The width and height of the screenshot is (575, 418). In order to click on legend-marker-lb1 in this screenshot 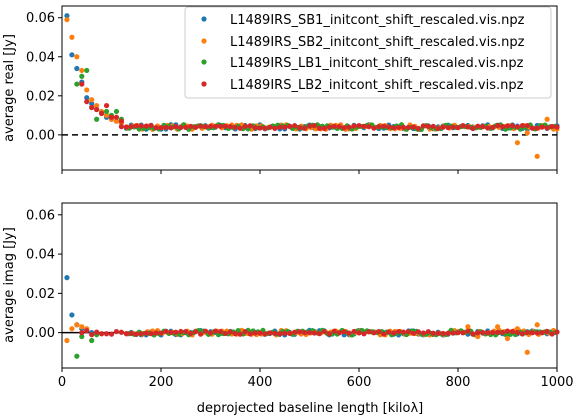, I will do `click(204, 62)`.